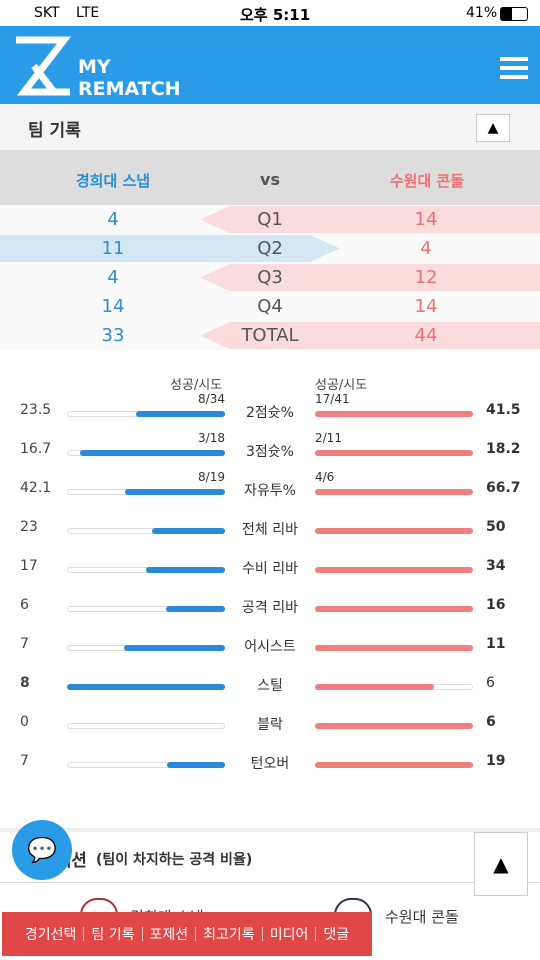  What do you see at coordinates (270, 306) in the screenshot?
I see `quarter-label: Q4` at bounding box center [270, 306].